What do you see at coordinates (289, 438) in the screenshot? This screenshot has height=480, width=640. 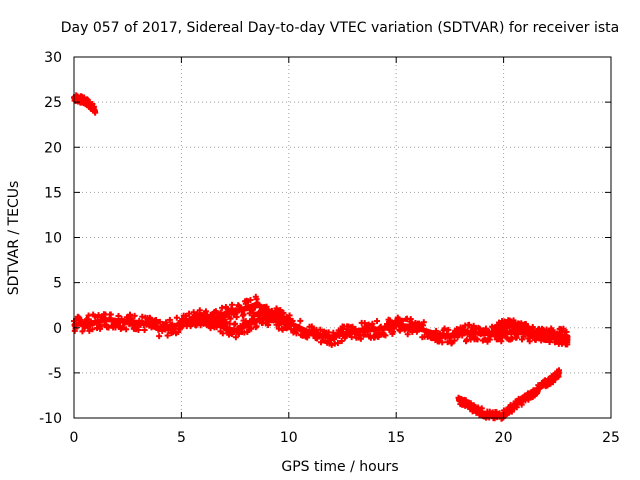 I see `x-tick-label: 10` at bounding box center [289, 438].